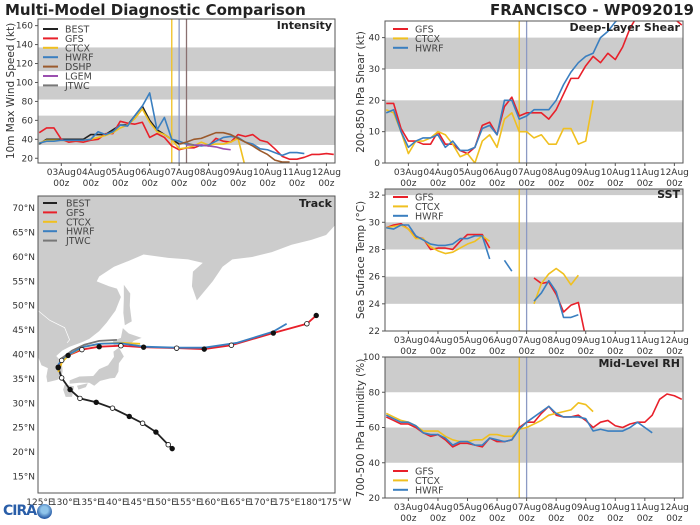 This screenshot has width=700, height=525. What do you see at coordinates (23, 258) in the screenshot?
I see `lat-tick-label: 60°N` at bounding box center [23, 258].